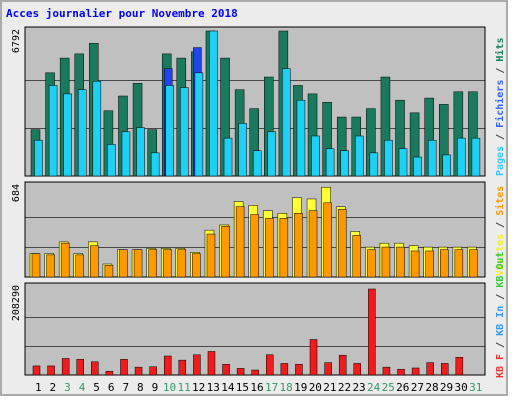 This screenshot has width=512, height=400. Describe the element at coordinates (16, 193) in the screenshot. I see `y-max-label-mid: 684` at that location.